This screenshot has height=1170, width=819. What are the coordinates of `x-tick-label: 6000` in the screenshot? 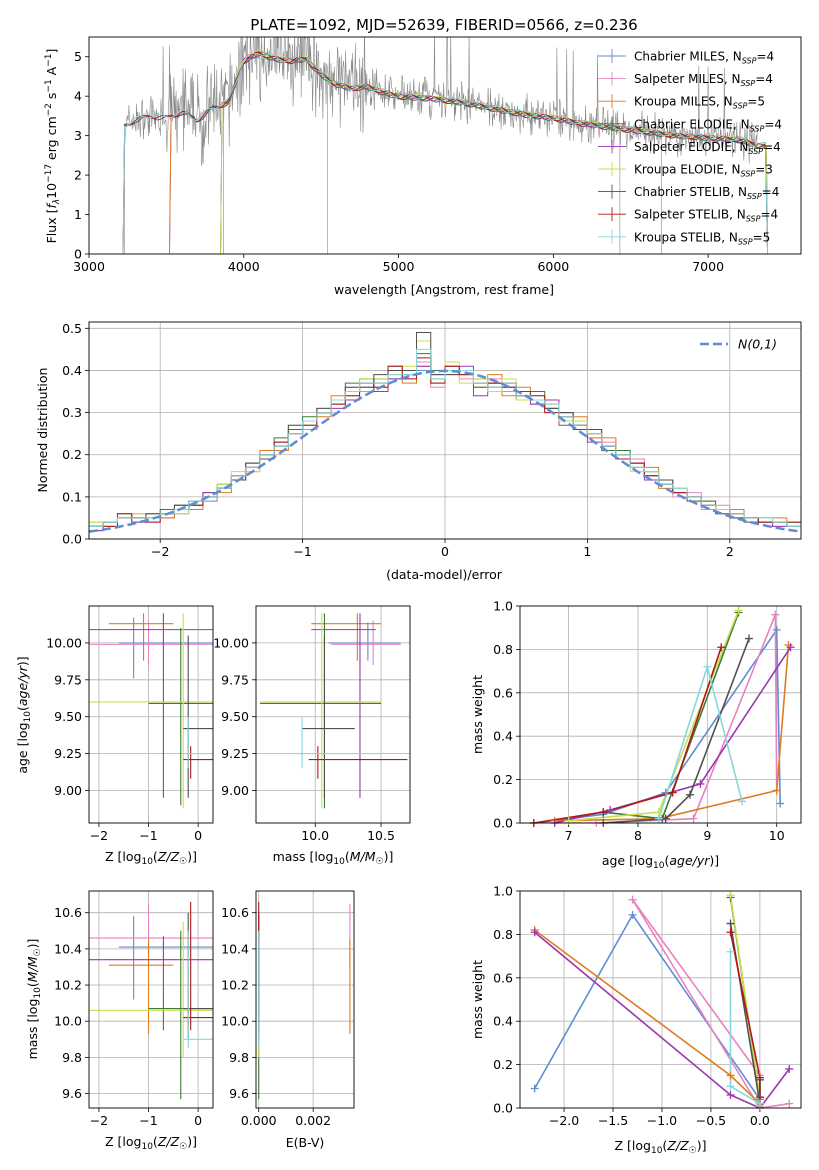 It's located at (553, 266).